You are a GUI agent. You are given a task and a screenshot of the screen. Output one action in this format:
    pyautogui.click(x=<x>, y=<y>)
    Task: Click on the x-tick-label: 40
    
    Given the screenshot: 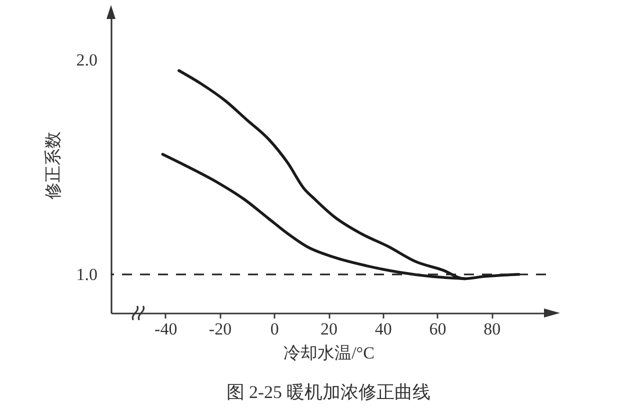 What is the action you would take?
    pyautogui.click(x=383, y=329)
    